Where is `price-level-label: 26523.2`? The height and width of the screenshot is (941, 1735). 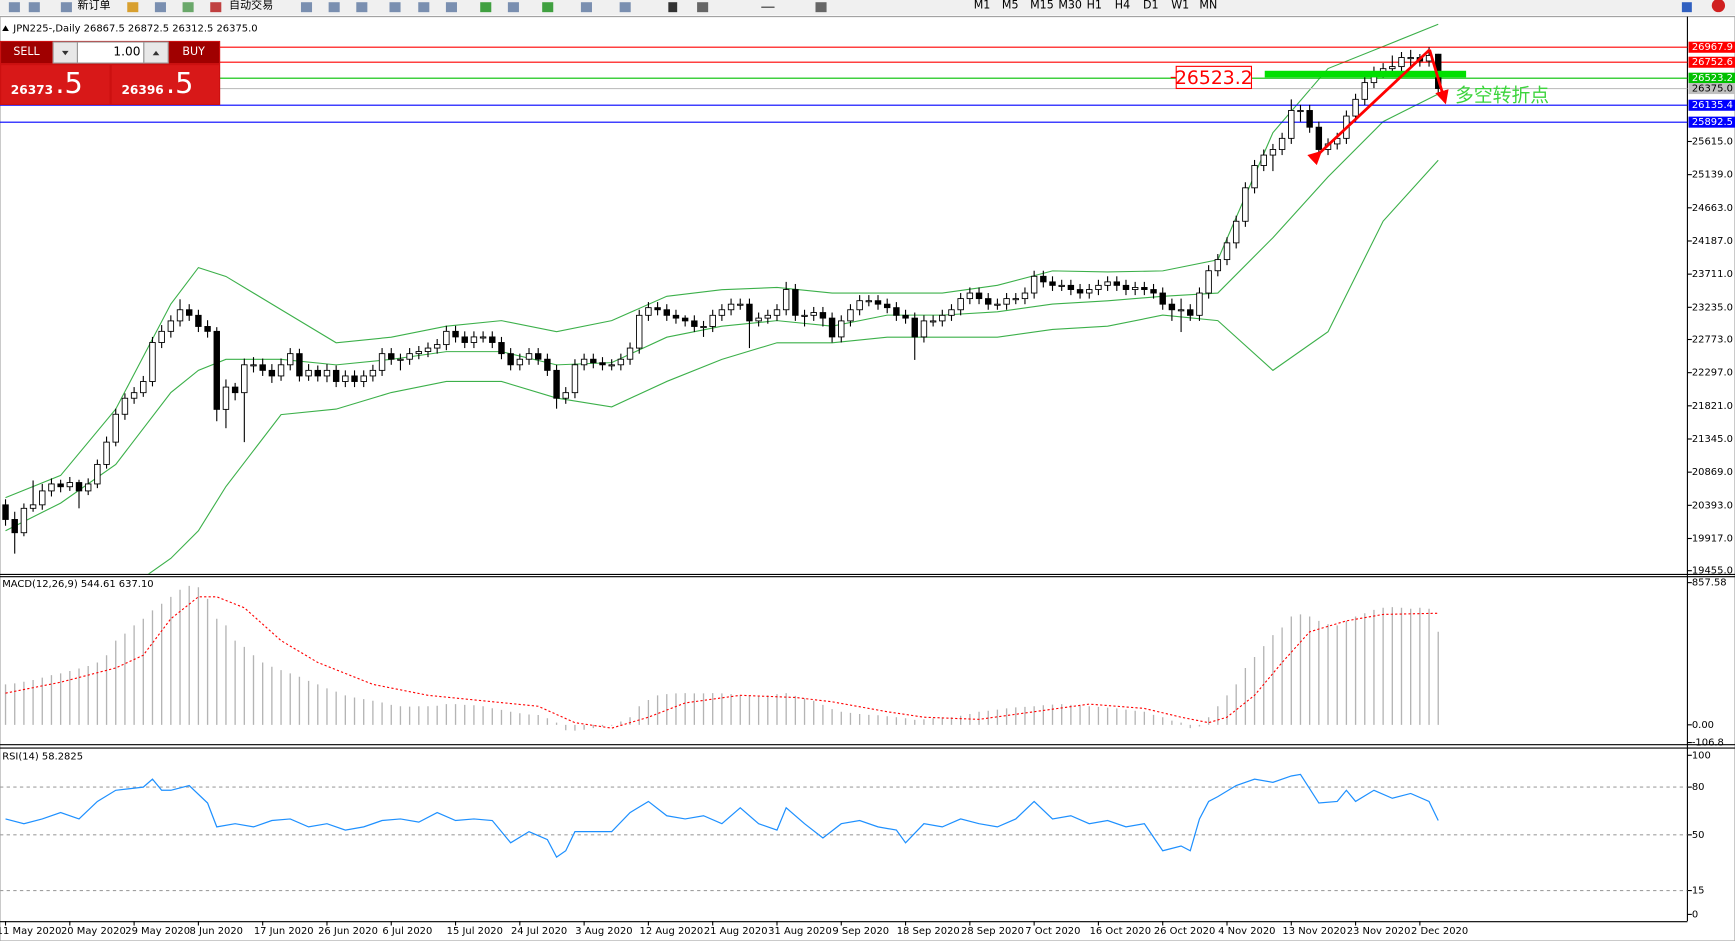 price-level-label: 26523.2 is located at coordinates (1712, 78).